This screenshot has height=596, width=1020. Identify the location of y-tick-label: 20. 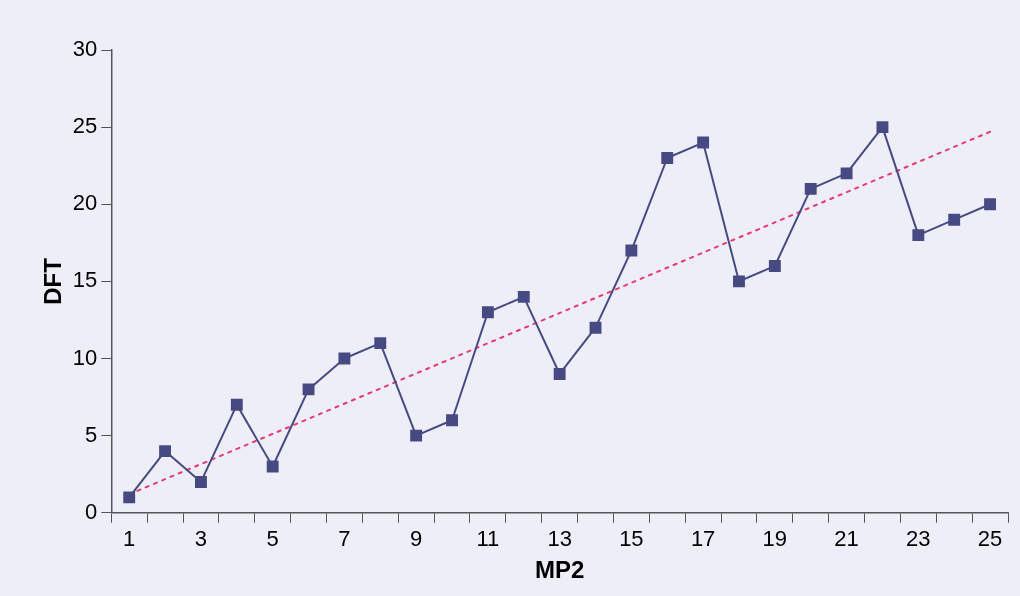
(85, 203).